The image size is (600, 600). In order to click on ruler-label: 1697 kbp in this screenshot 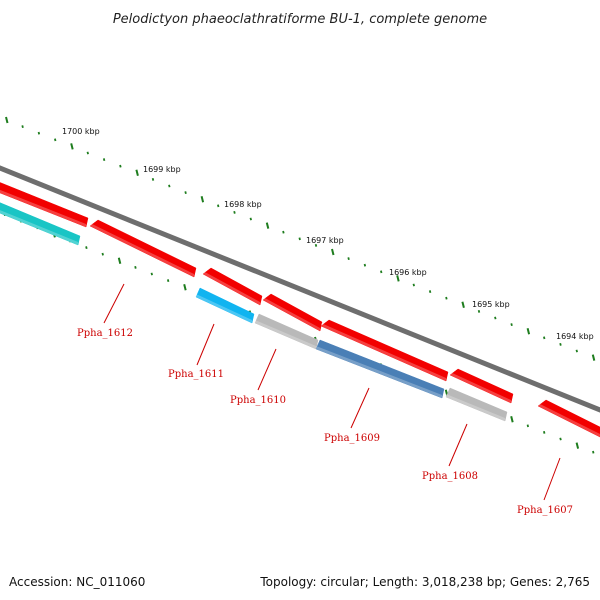, I will do `click(325, 240)`.